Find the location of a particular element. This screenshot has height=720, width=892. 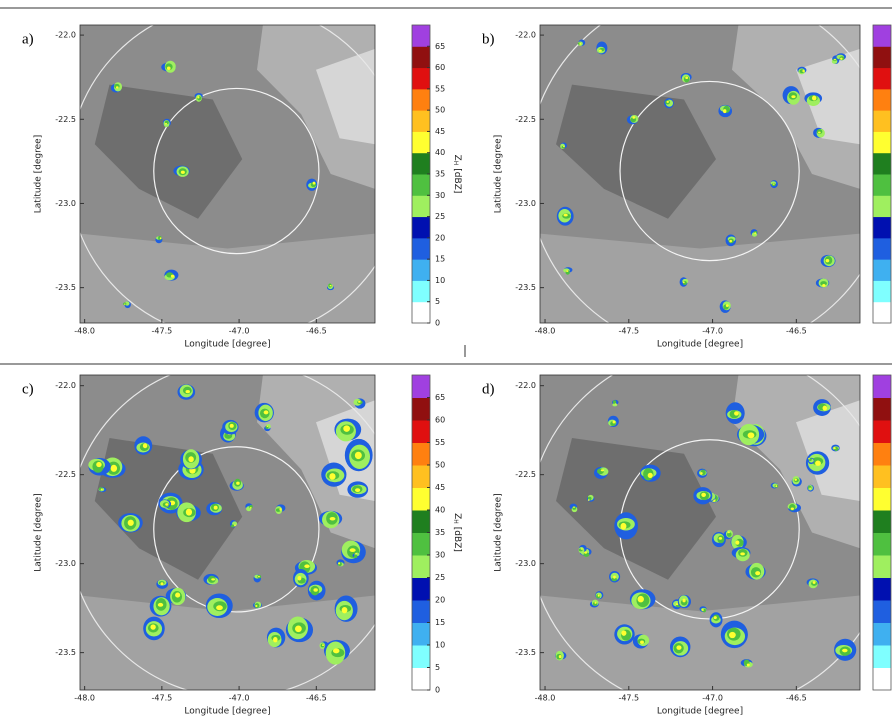

colorbar-label: ZH [dBZ] is located at coordinates (458, 532).